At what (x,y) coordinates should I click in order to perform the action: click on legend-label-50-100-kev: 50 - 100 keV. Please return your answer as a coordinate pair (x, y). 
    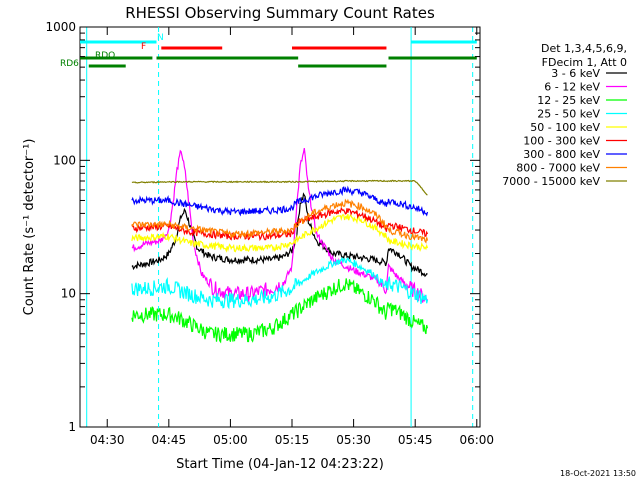
    Looking at the image, I should click on (565, 127).